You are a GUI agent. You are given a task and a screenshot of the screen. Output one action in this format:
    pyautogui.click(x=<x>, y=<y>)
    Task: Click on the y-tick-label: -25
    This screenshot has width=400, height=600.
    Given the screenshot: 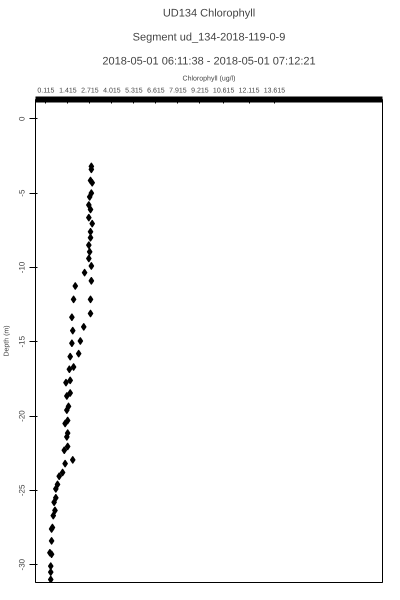 What is the action you would take?
    pyautogui.click(x=22, y=490)
    